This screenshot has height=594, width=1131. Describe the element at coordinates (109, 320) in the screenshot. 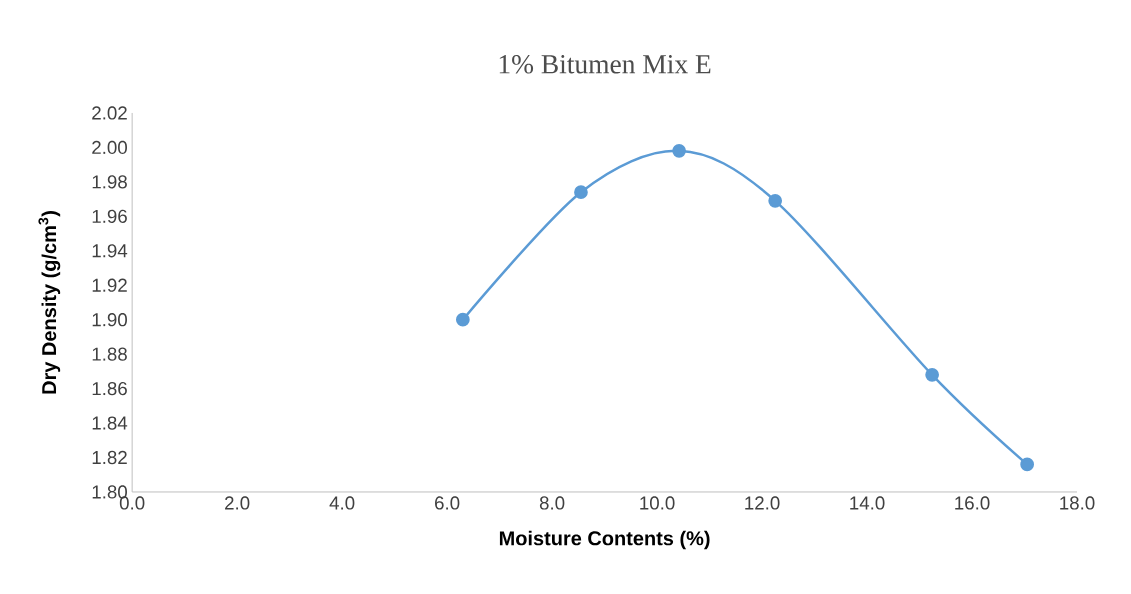

I see `y-tick-label: 1.90` at that location.